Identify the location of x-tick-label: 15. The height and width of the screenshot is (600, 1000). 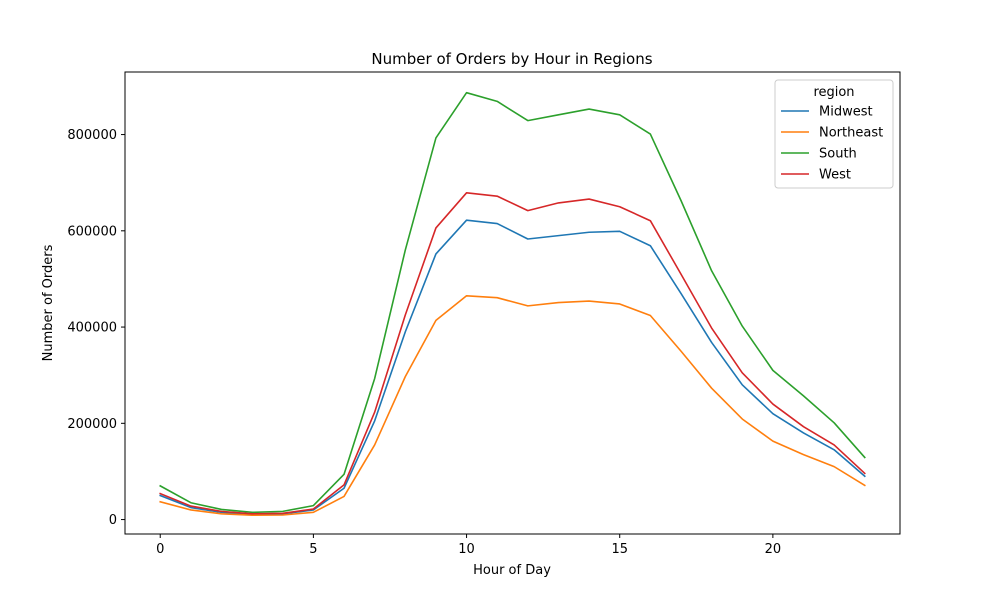
(619, 549).